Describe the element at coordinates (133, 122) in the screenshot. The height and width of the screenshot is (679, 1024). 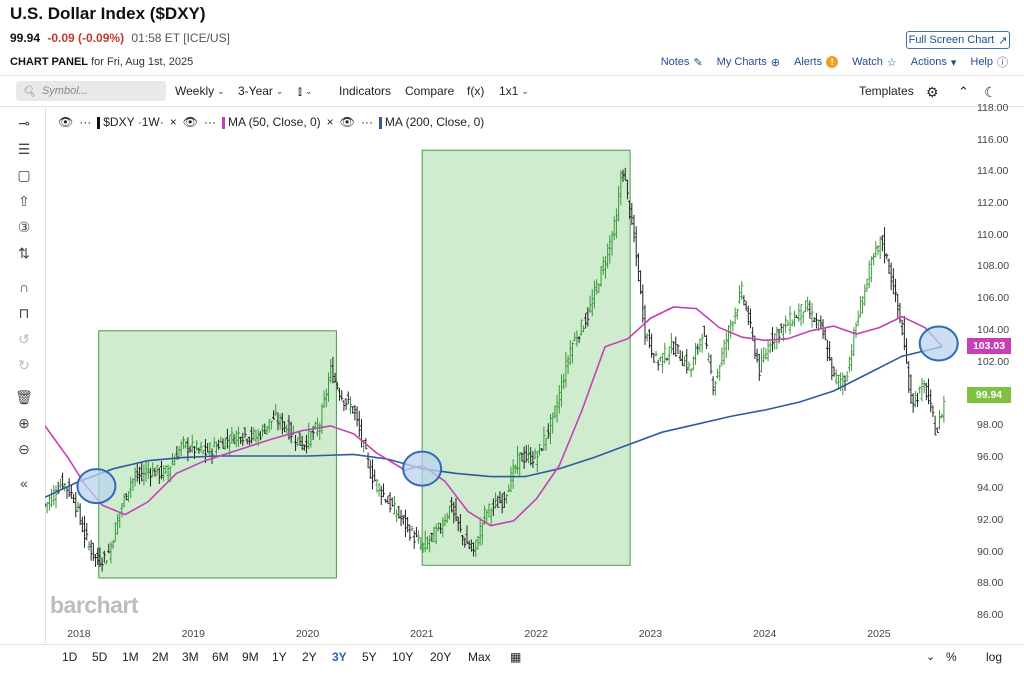
I see `legend-symbol-label: $DXY ·1W·` at that location.